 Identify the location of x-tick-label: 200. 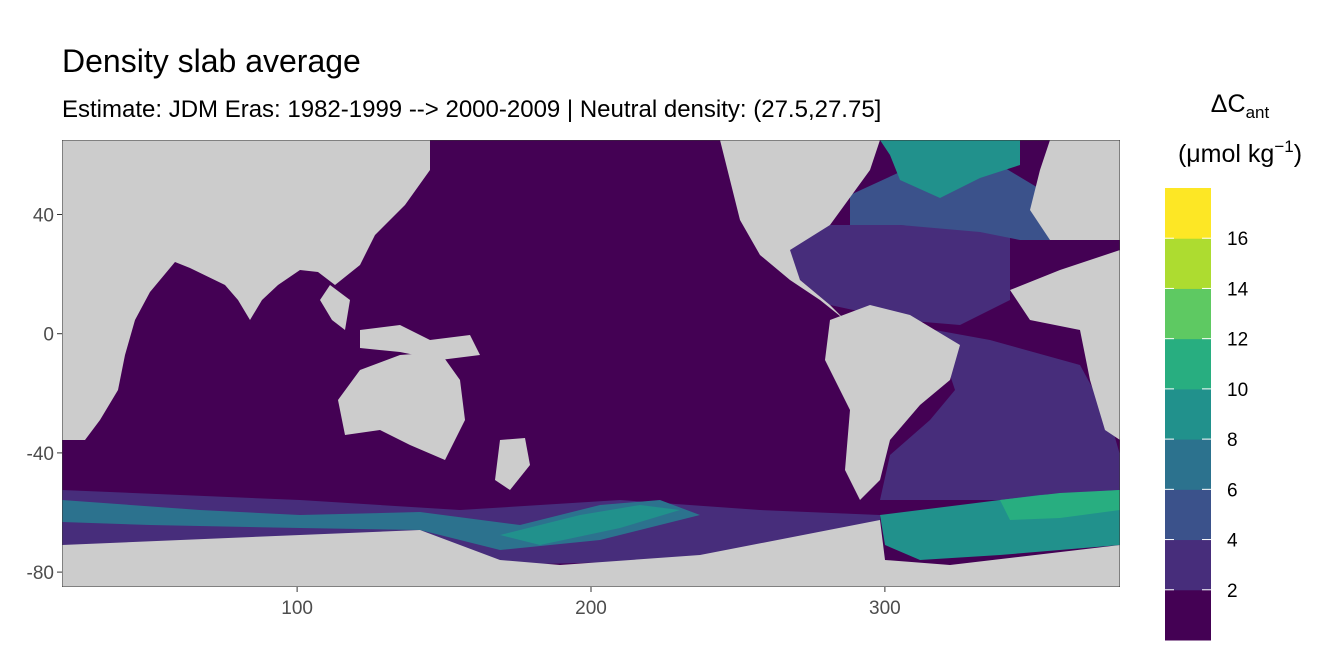
(591, 608).